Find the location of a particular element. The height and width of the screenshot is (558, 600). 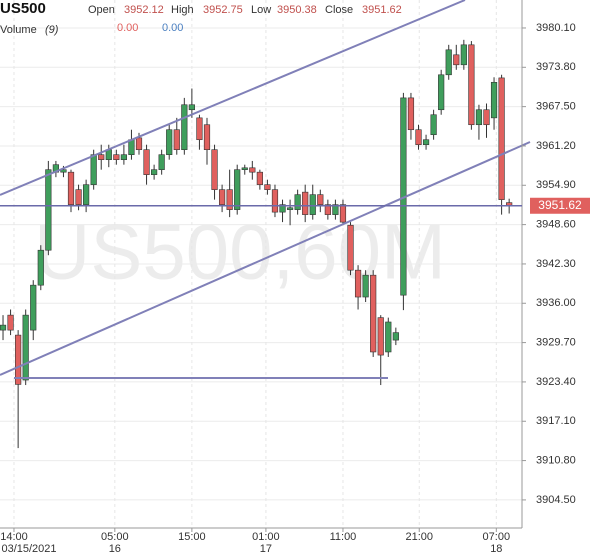

open-value: 3952.12 is located at coordinates (144, 10).